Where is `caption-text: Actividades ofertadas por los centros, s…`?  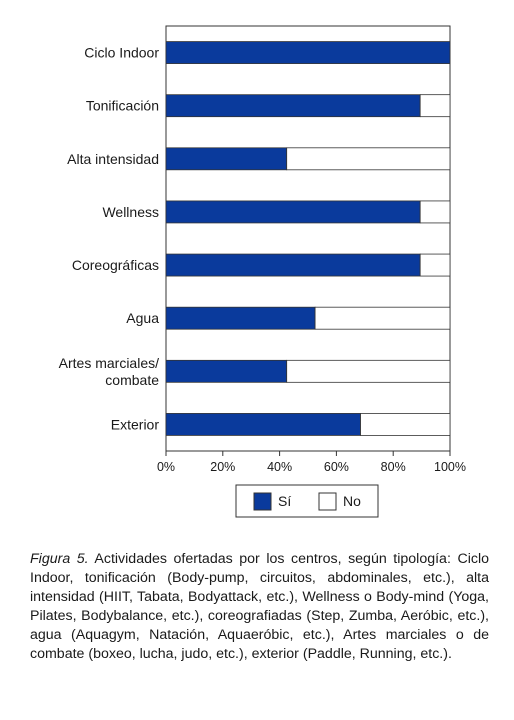 caption-text: Actividades ofertadas por los centros, s… is located at coordinates (259, 606).